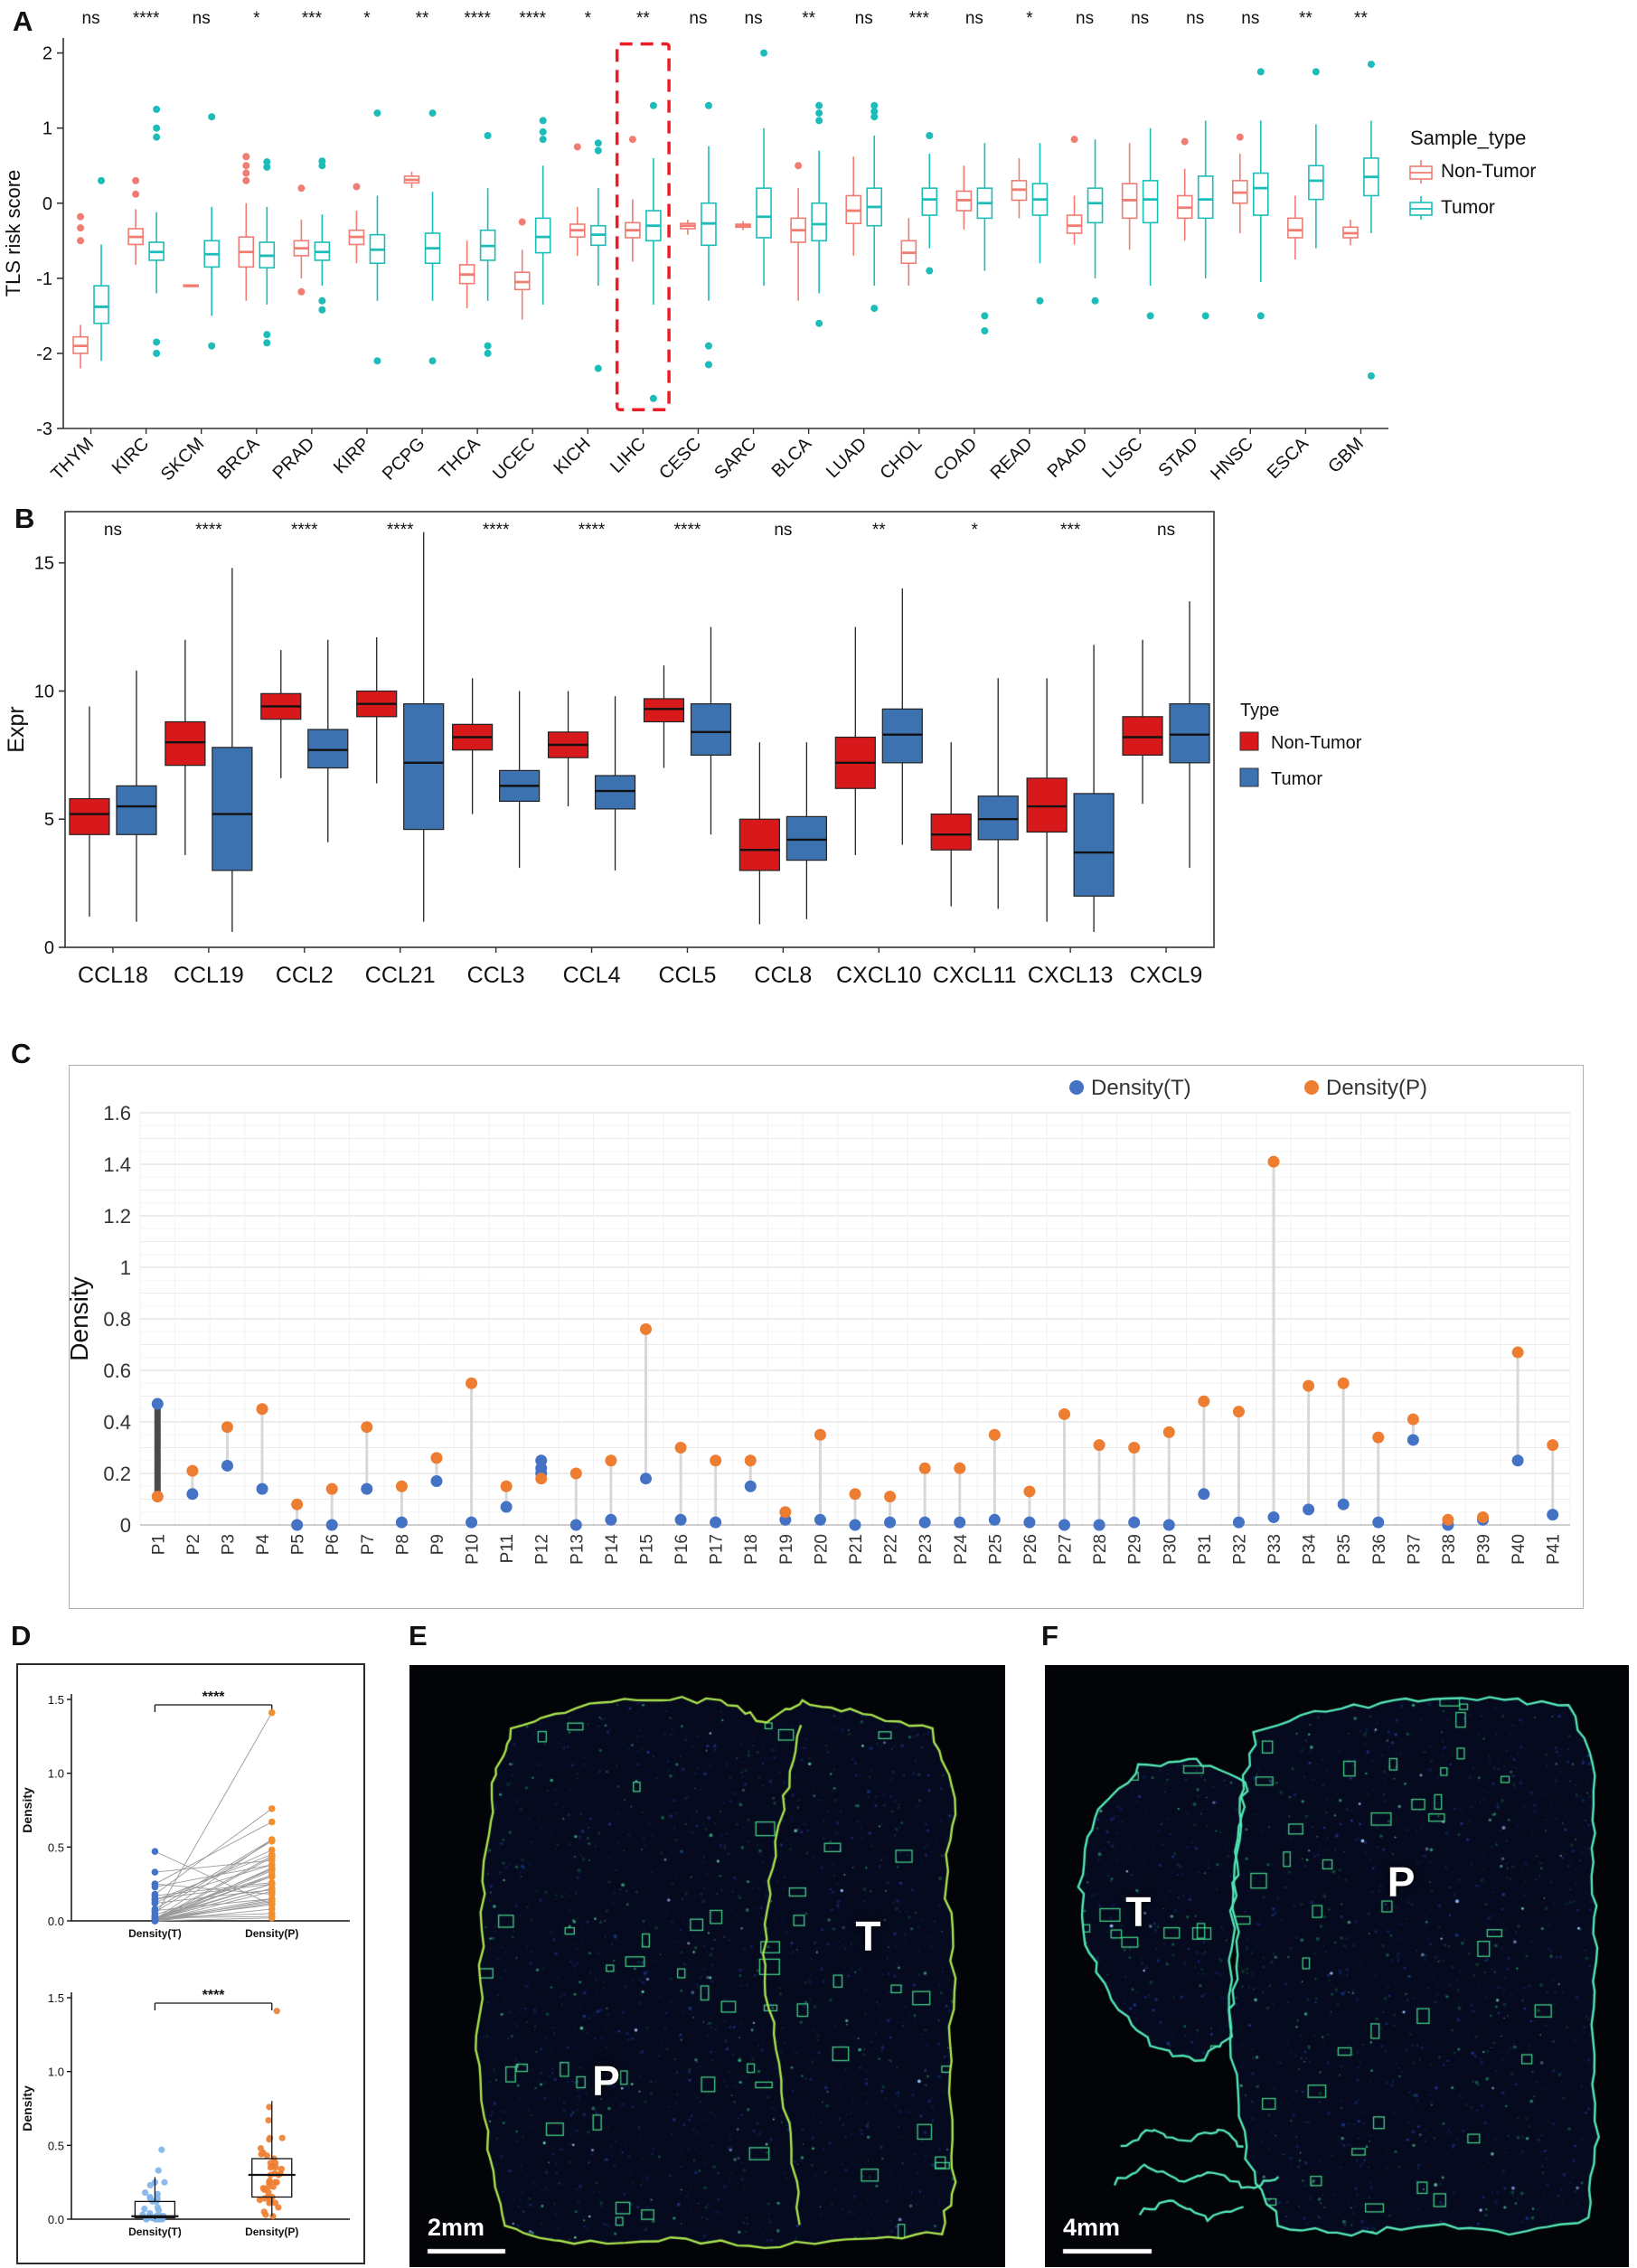 Image resolution: width=1637 pixels, height=2268 pixels. What do you see at coordinates (1239, 1549) in the screenshot?
I see `svg-text: P32` at bounding box center [1239, 1549].